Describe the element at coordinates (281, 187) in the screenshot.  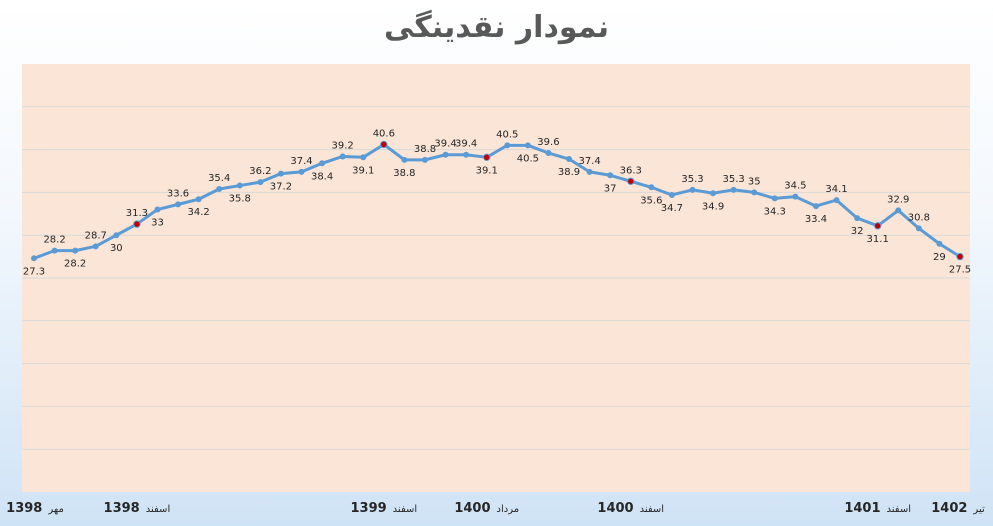
I see `data-label: 37.2` at that location.